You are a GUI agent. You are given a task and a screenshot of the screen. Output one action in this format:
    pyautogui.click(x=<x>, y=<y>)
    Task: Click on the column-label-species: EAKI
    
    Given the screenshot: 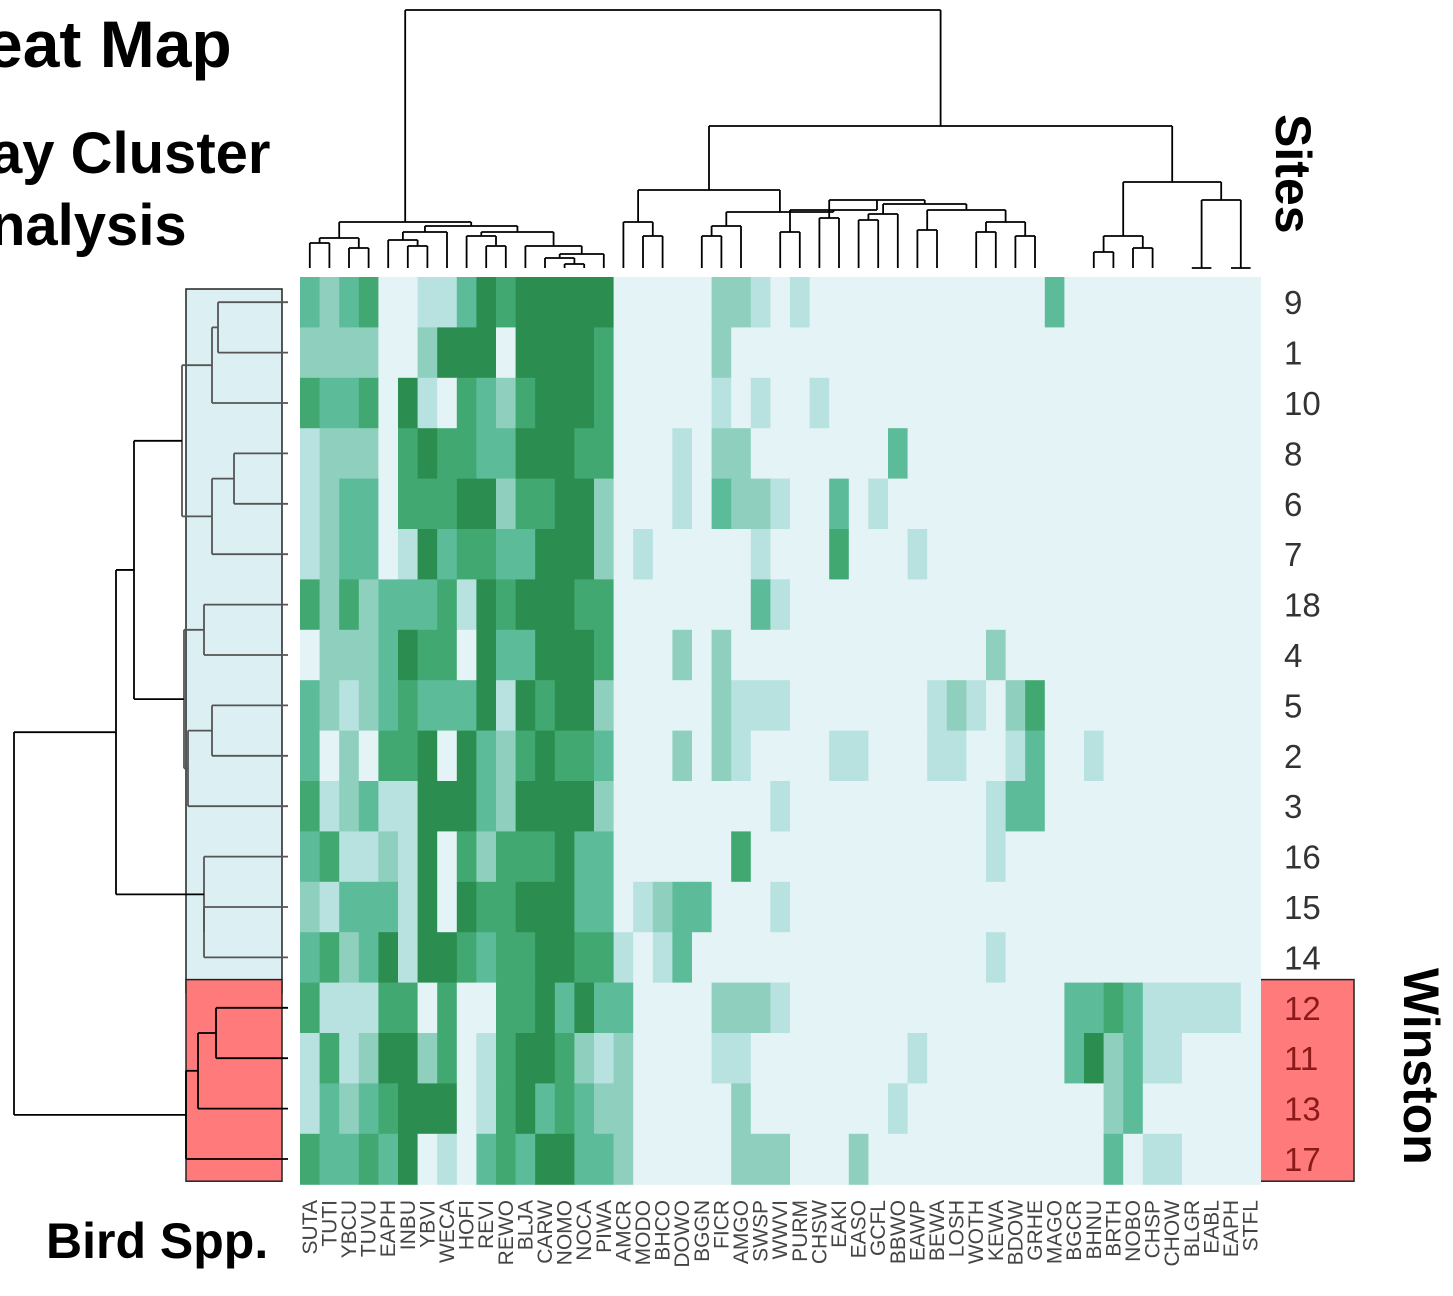 What is the action you would take?
    pyautogui.click(x=839, y=1224)
    